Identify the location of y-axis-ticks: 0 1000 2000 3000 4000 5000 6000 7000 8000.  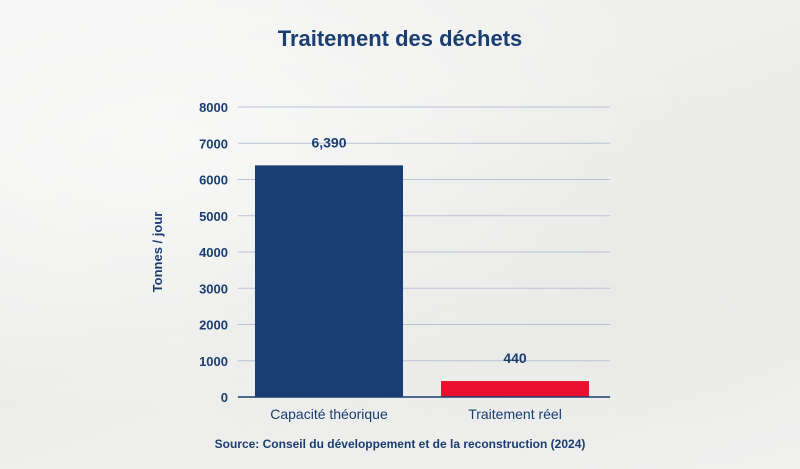
(213, 252).